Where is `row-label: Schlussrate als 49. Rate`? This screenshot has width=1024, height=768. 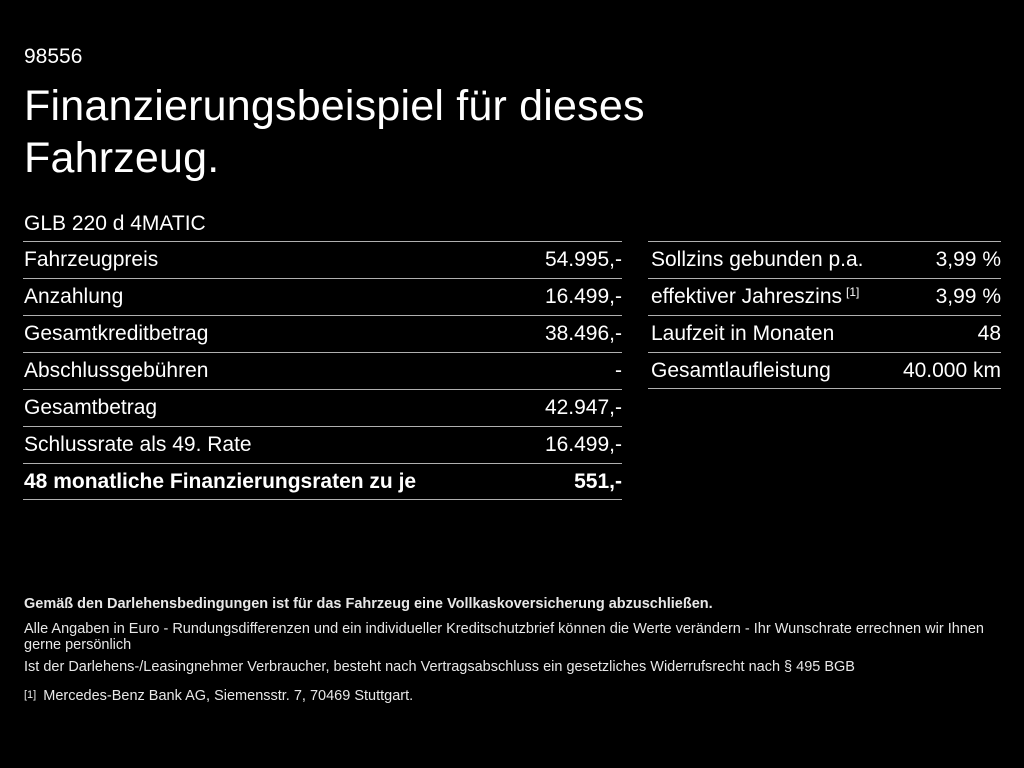 row-label: Schlussrate als 49. Rate is located at coordinates (138, 444).